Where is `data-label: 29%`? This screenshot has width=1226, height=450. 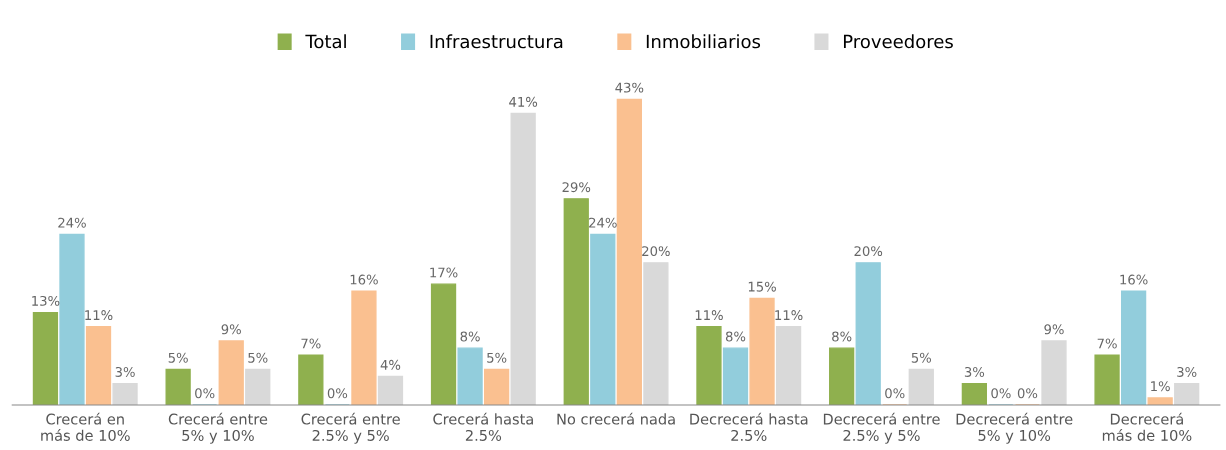 data-label: 29% is located at coordinates (576, 187).